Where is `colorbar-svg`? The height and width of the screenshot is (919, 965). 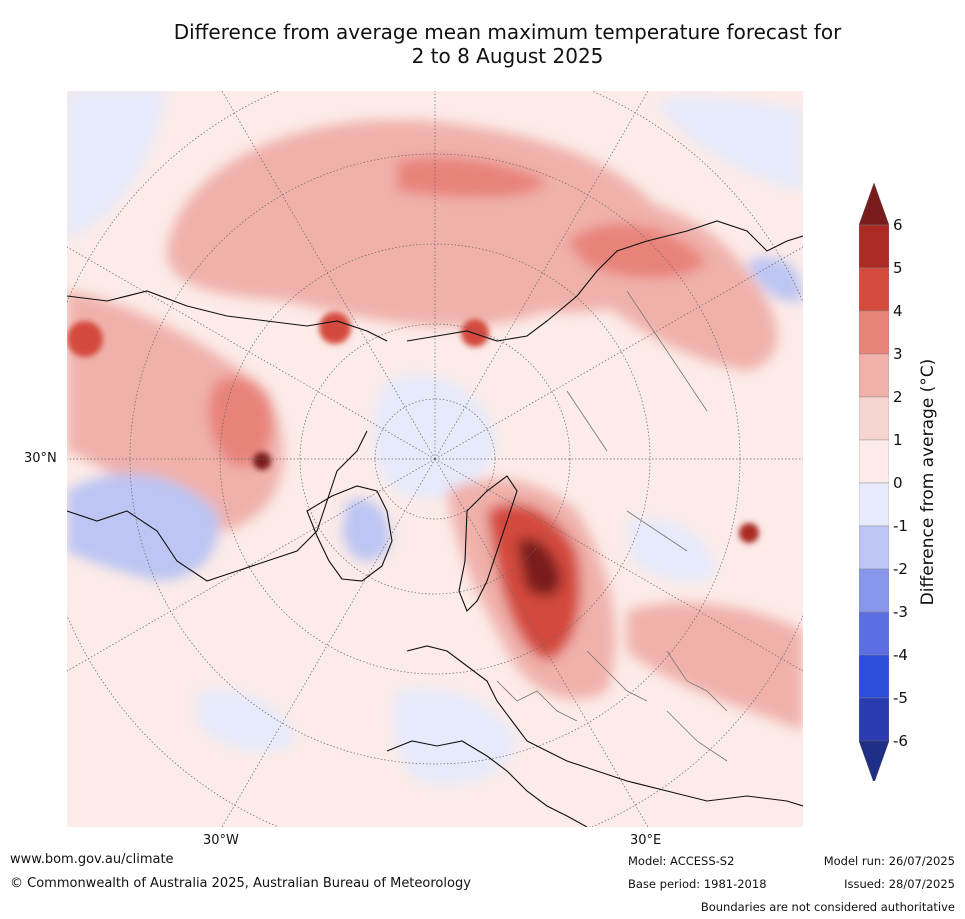
colorbar-svg is located at coordinates (874, 483).